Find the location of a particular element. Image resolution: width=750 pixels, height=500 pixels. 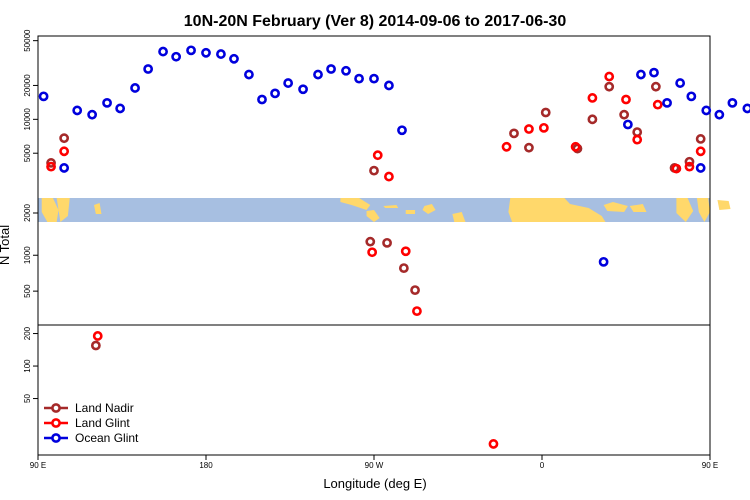

x-tick-label: 0 is located at coordinates (542, 465).